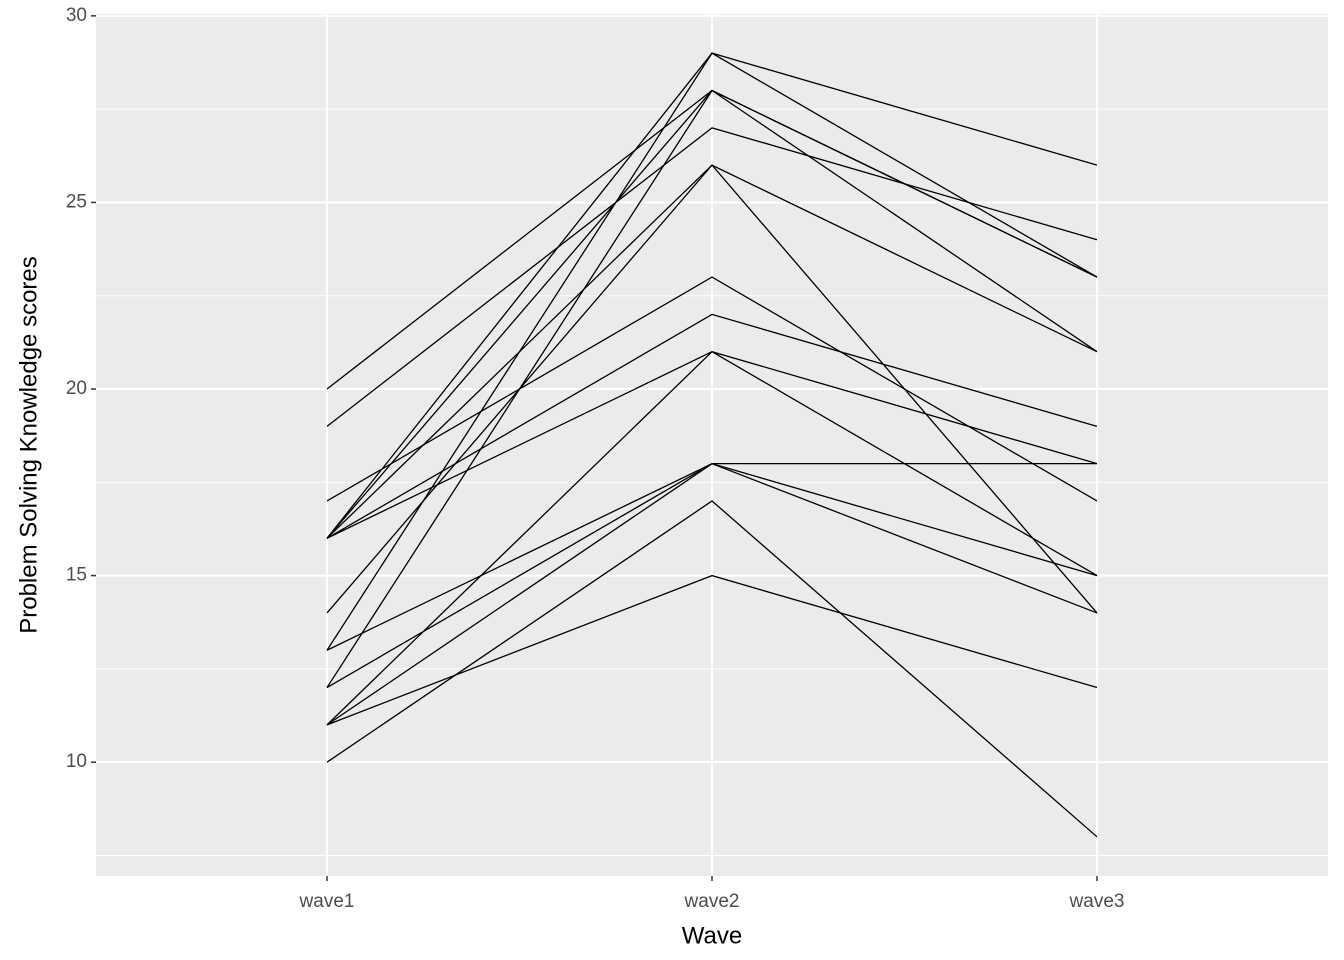  Describe the element at coordinates (712, 901) in the screenshot. I see `x-tick-label: wave2` at that location.